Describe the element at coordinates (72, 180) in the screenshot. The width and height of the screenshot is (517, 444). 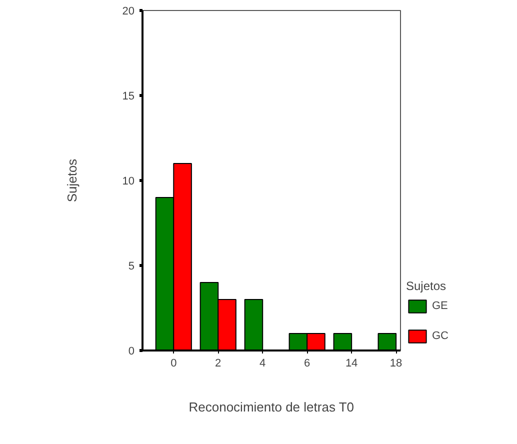
I see `y-axis-title: Sujetos` at that location.